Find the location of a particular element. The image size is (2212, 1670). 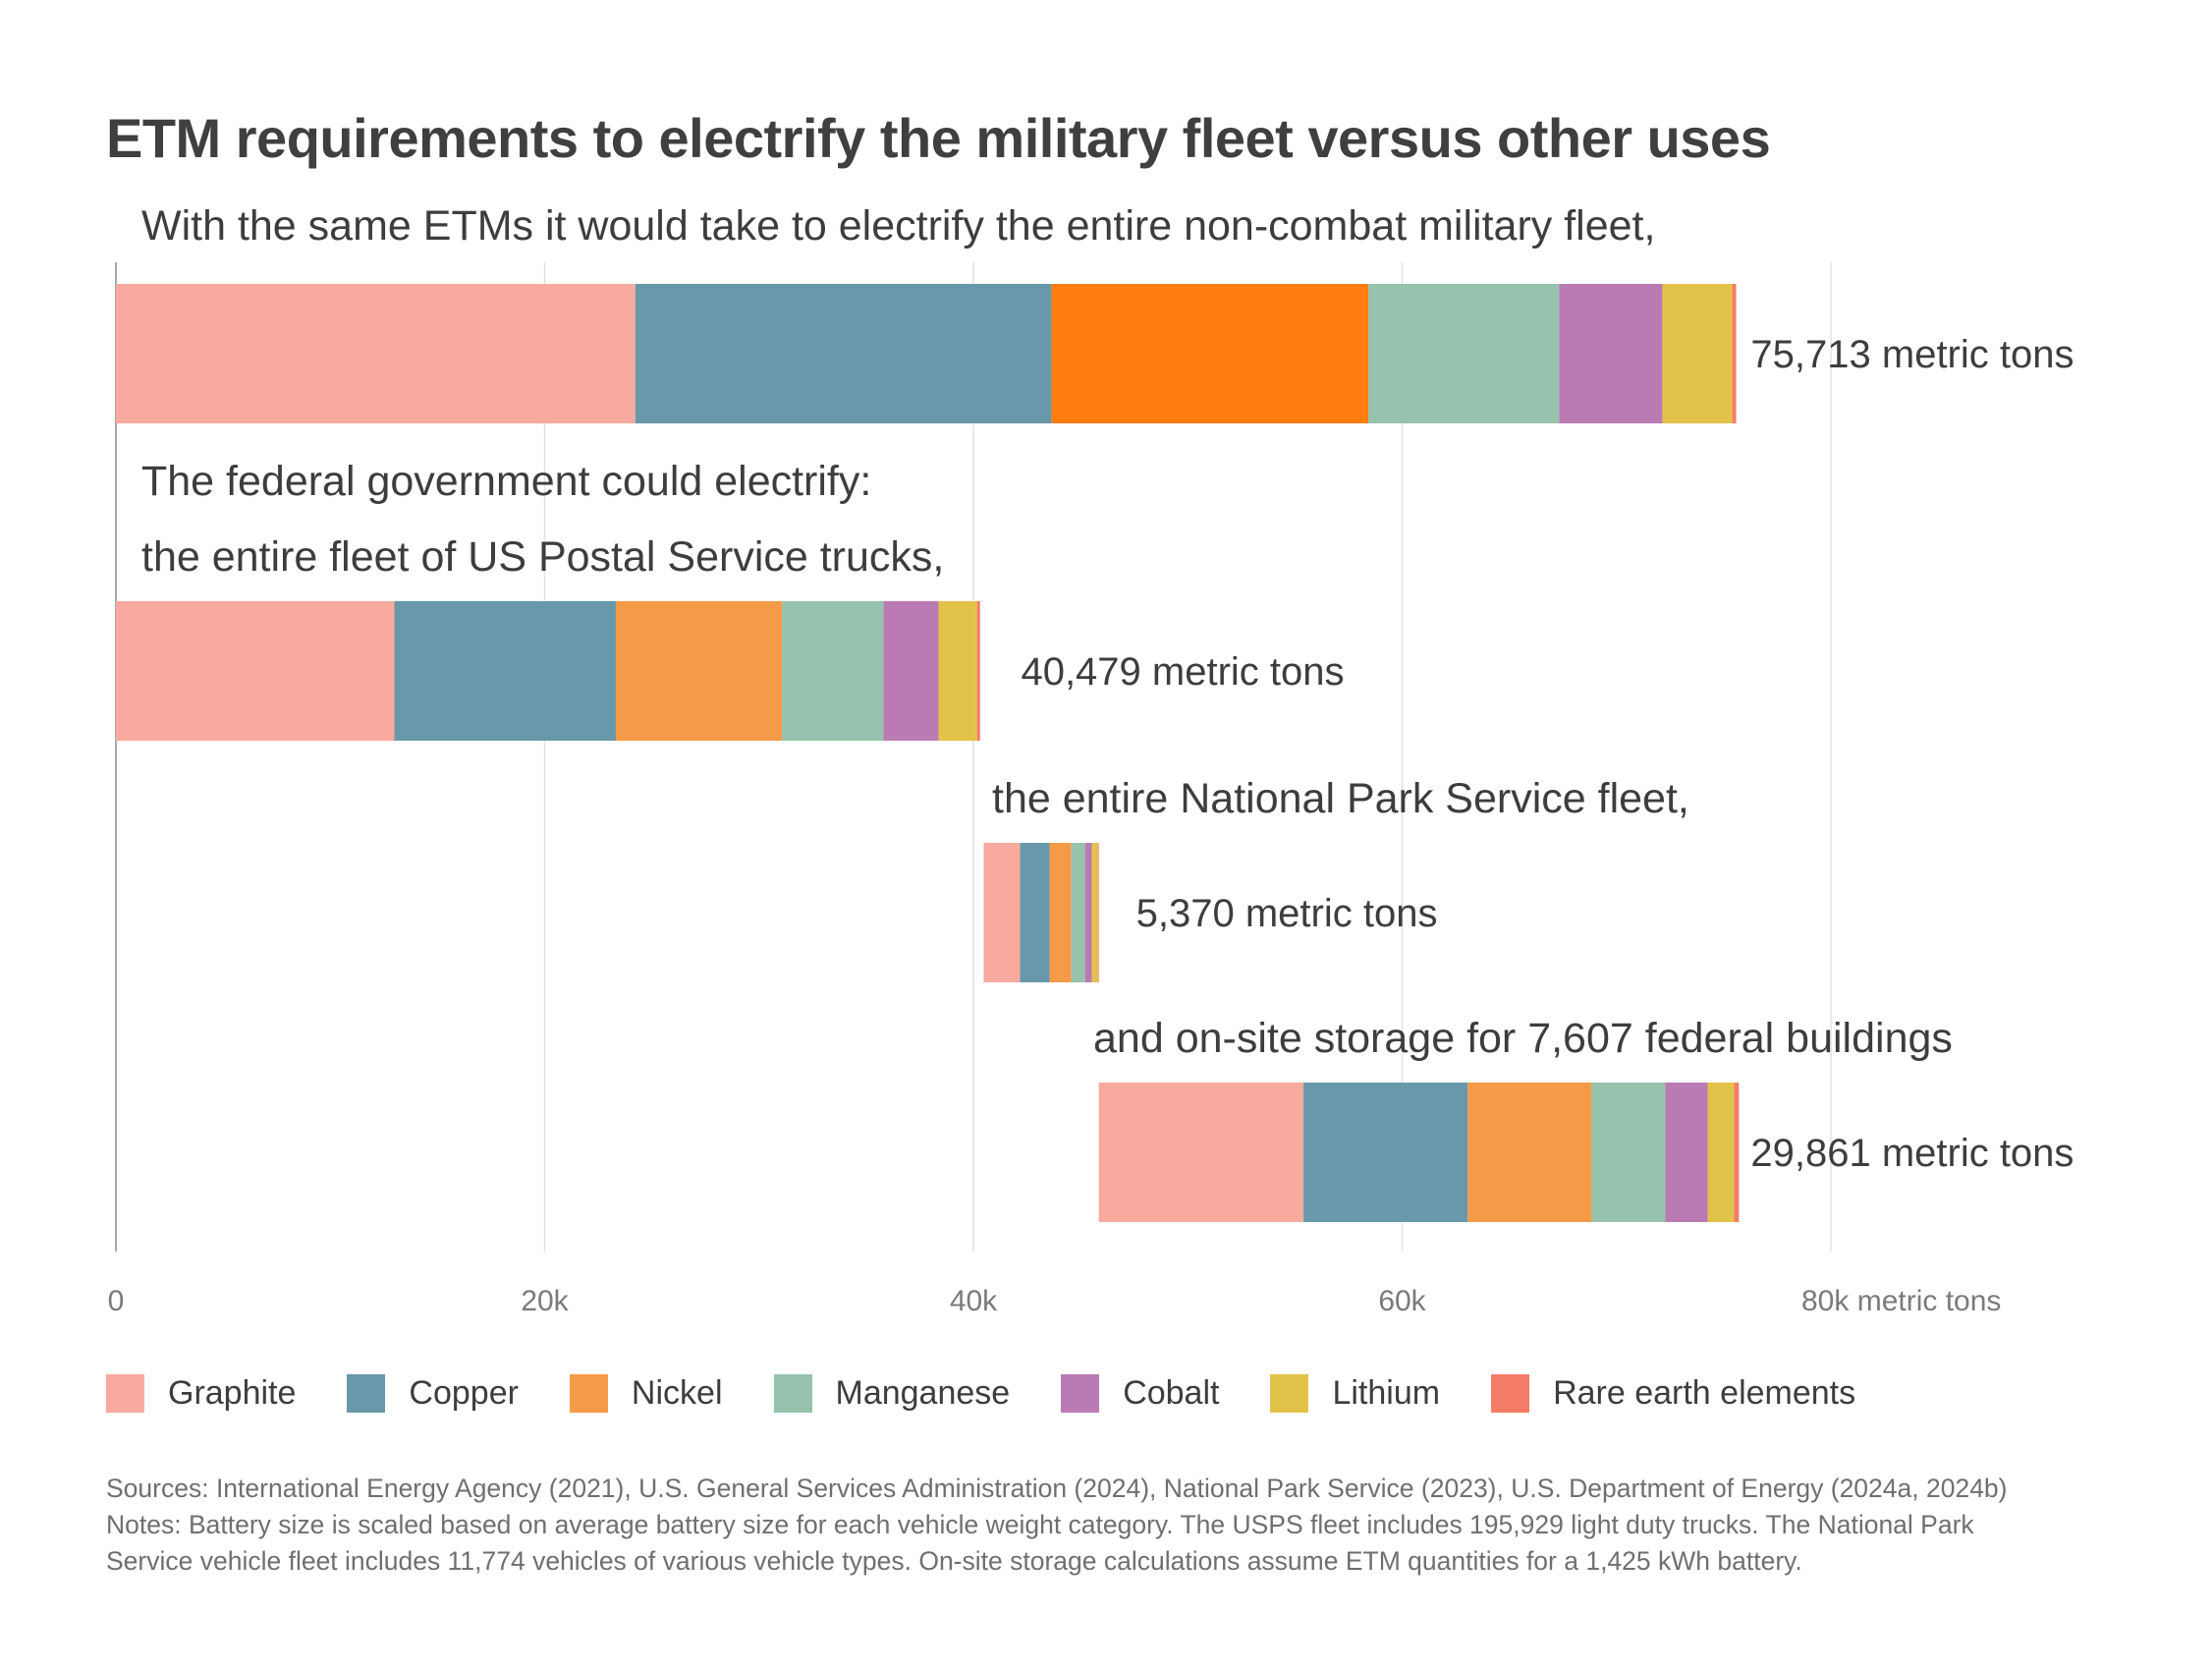

legend-label: Manganese is located at coordinates (923, 1393).